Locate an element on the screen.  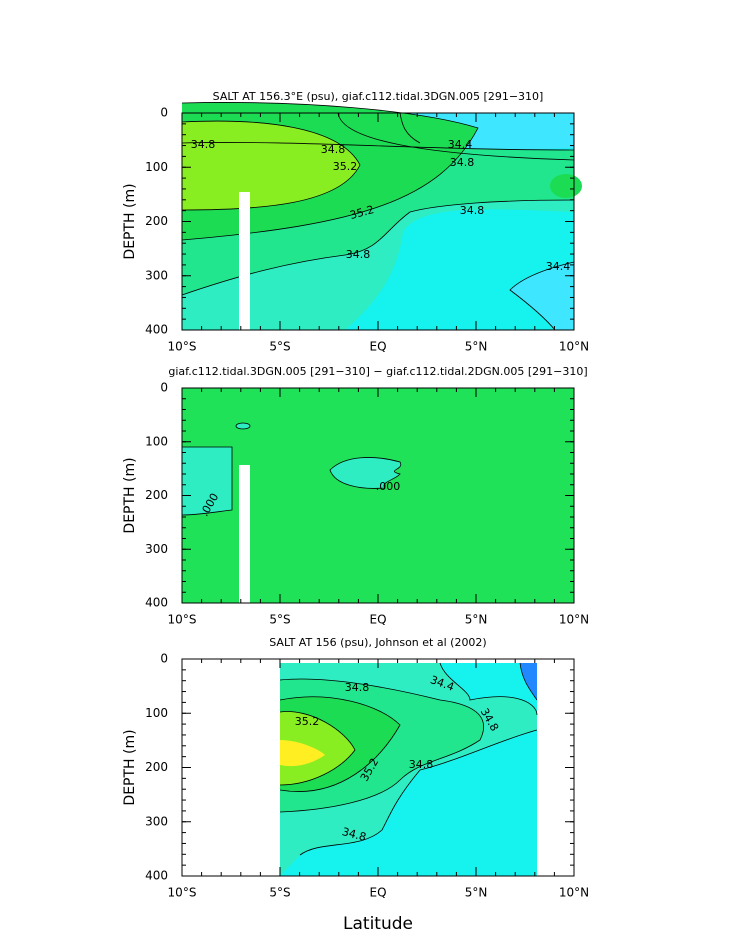
chart-title: SALT AT 156 (psu), Johnson et al (2002) is located at coordinates (377, 642).